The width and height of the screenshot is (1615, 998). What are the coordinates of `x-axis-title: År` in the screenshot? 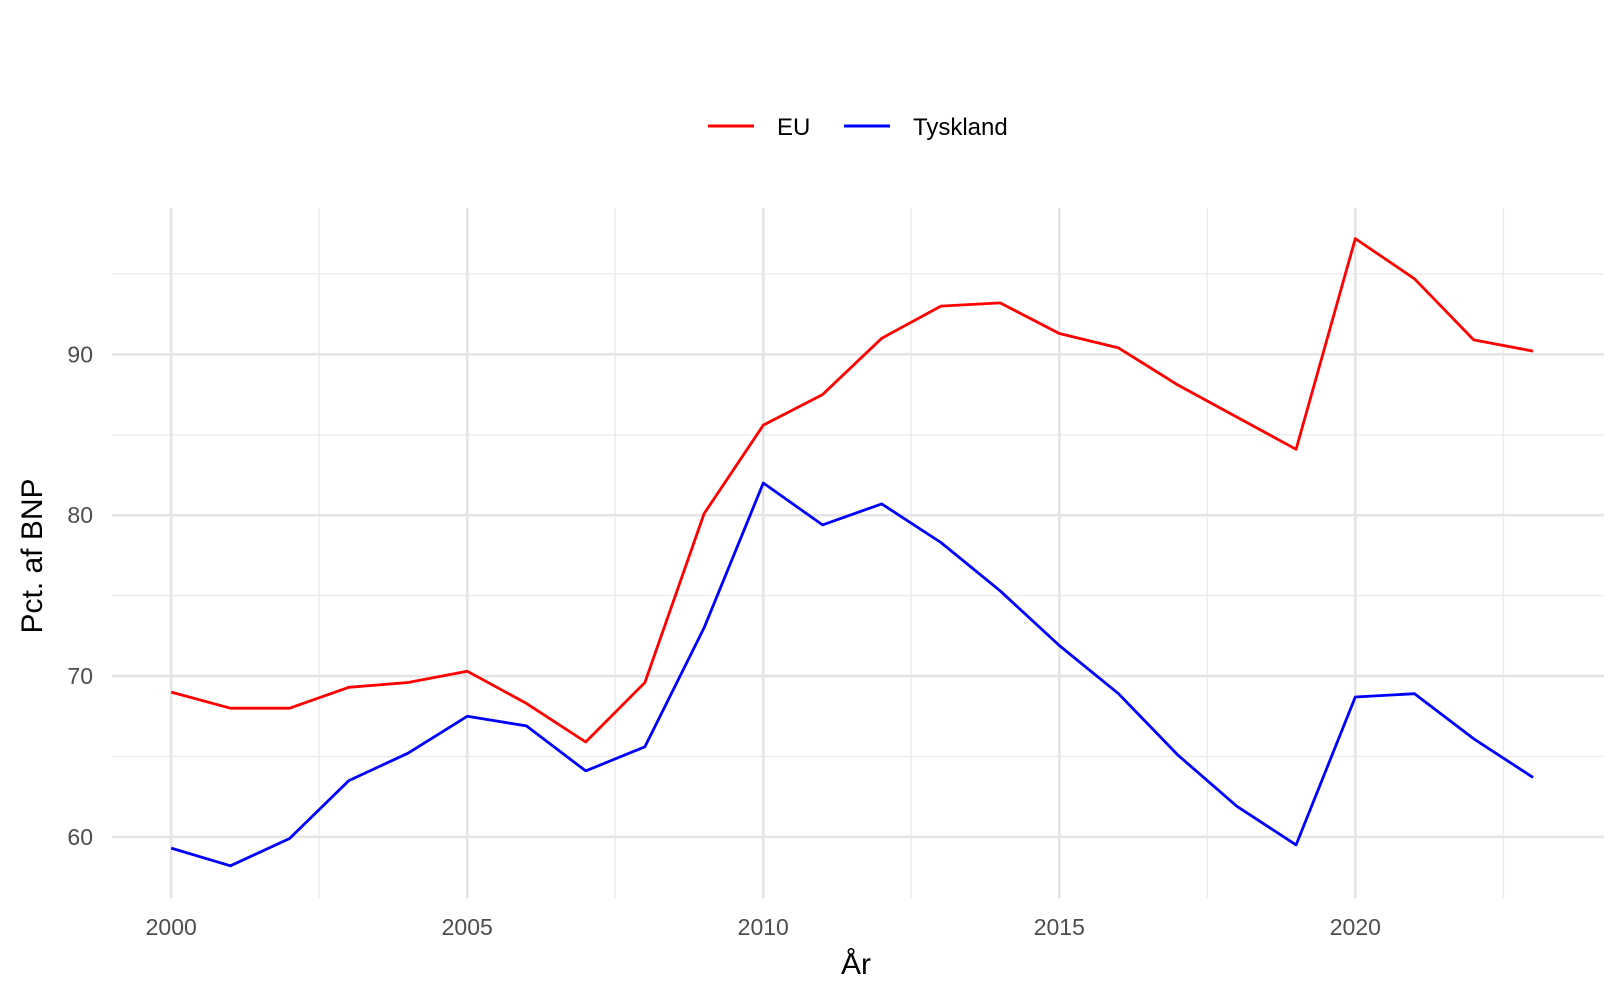 It's located at (856, 964).